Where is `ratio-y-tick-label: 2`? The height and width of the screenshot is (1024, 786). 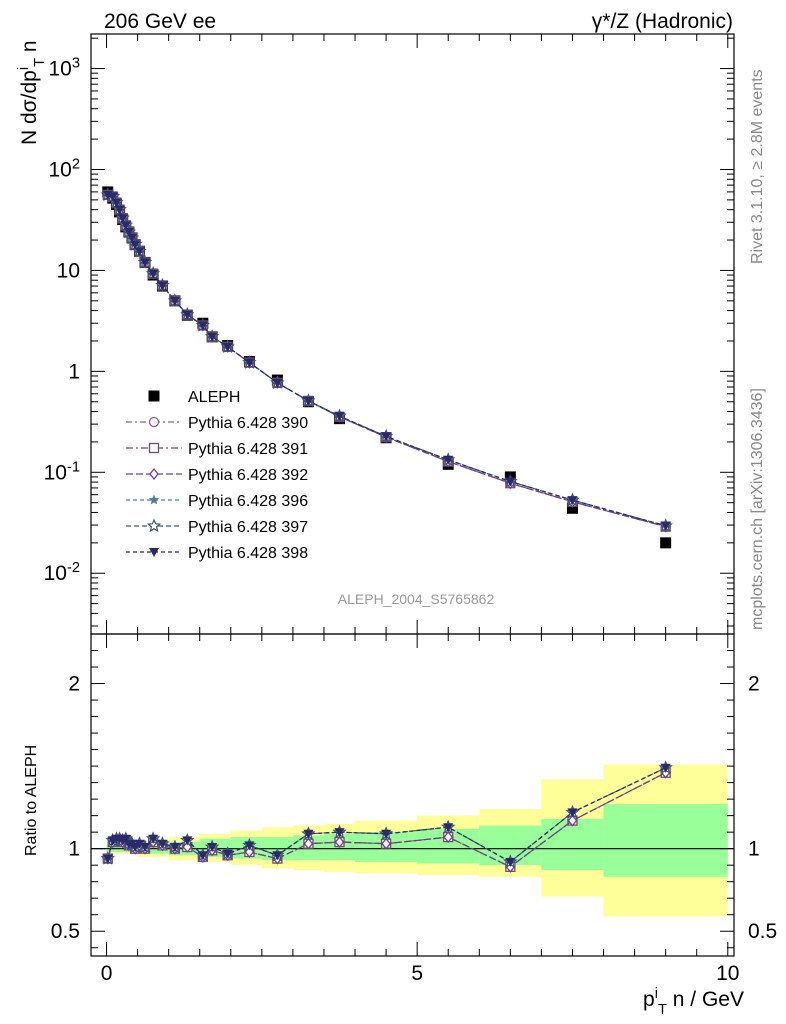
ratio-y-tick-label: 2 is located at coordinates (74, 684).